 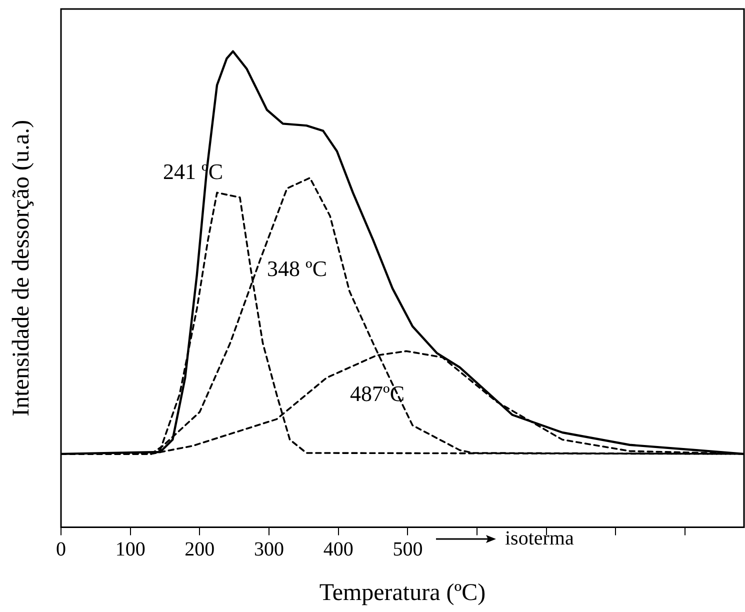 I want to click on x-tick-label: 0, so click(x=61, y=549).